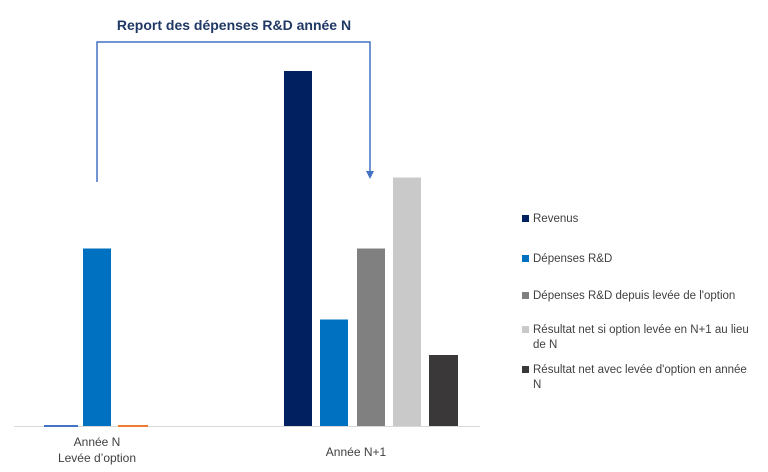  I want to click on x-tick-label: Année N, so click(97, 442).